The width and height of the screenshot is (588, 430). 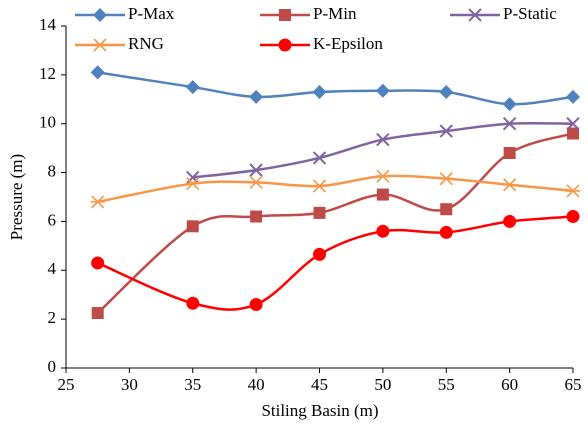 What do you see at coordinates (573, 384) in the screenshot?
I see `x-tick-label: 65` at bounding box center [573, 384].